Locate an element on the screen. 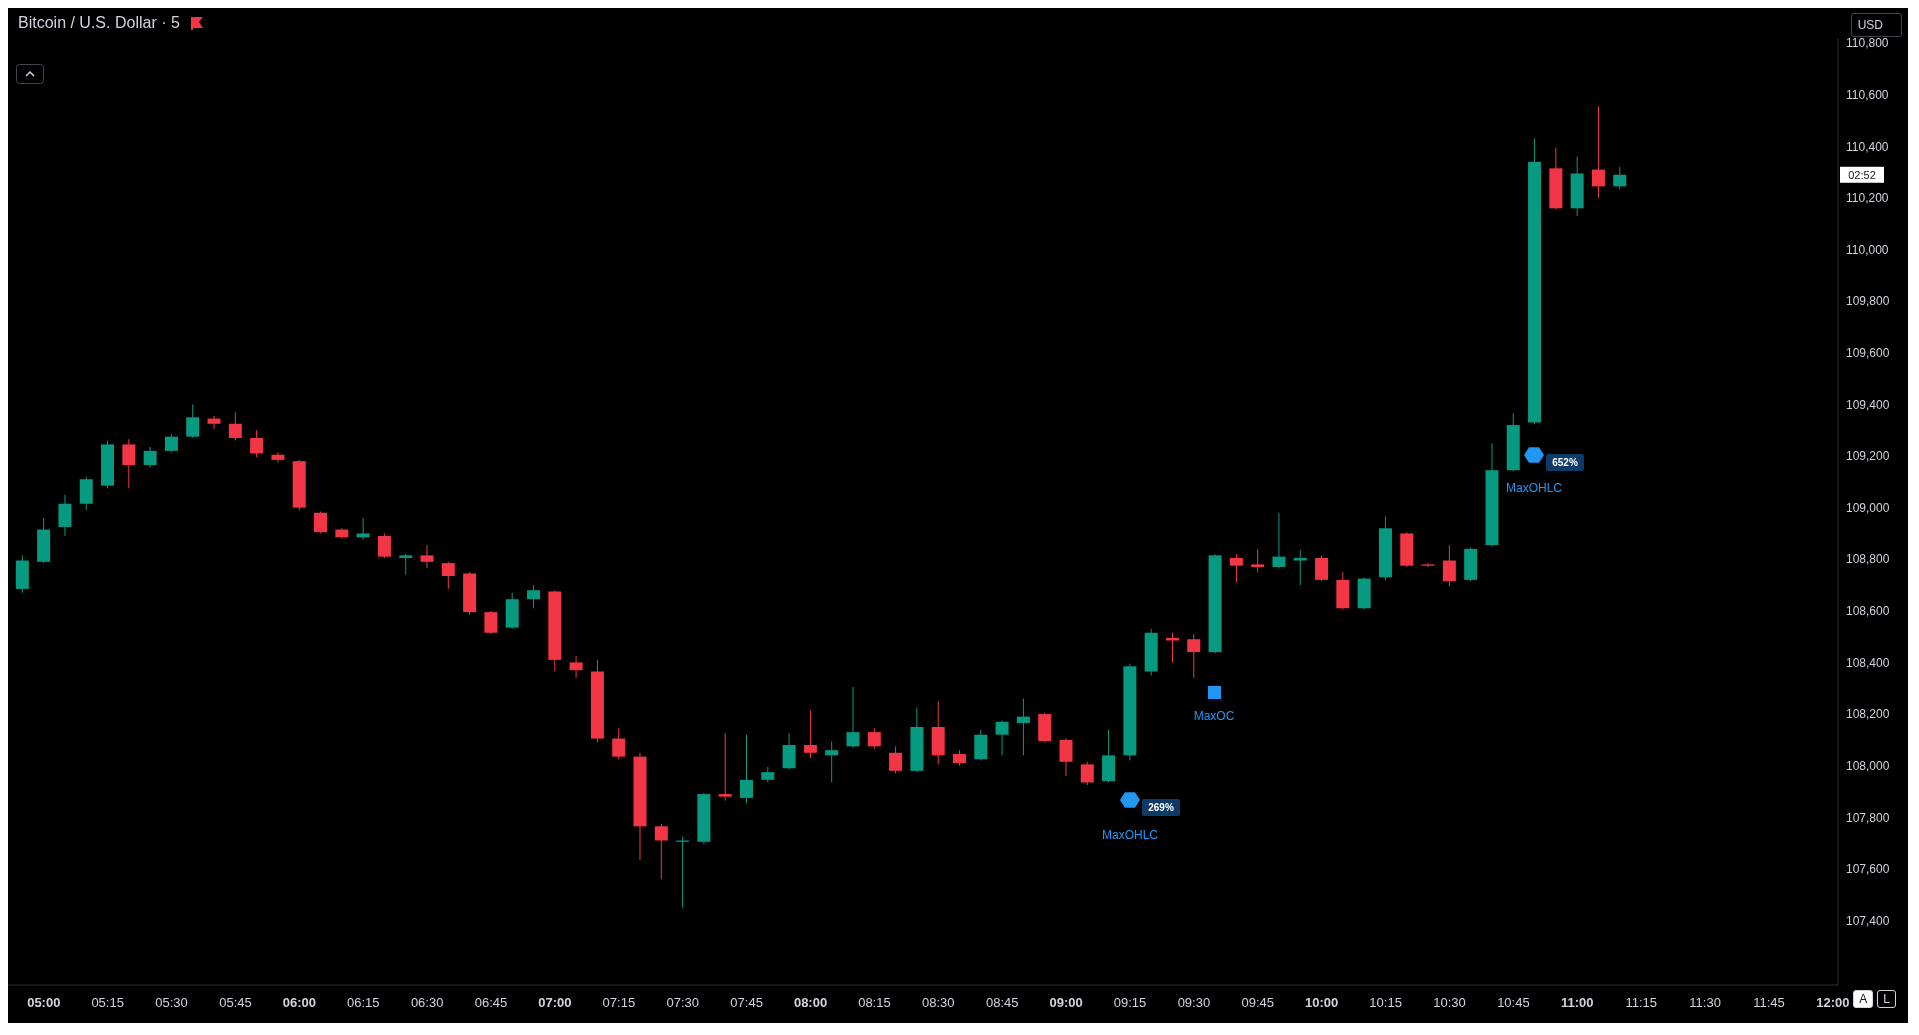  y-tick-label: 109,400 is located at coordinates (1868, 404).